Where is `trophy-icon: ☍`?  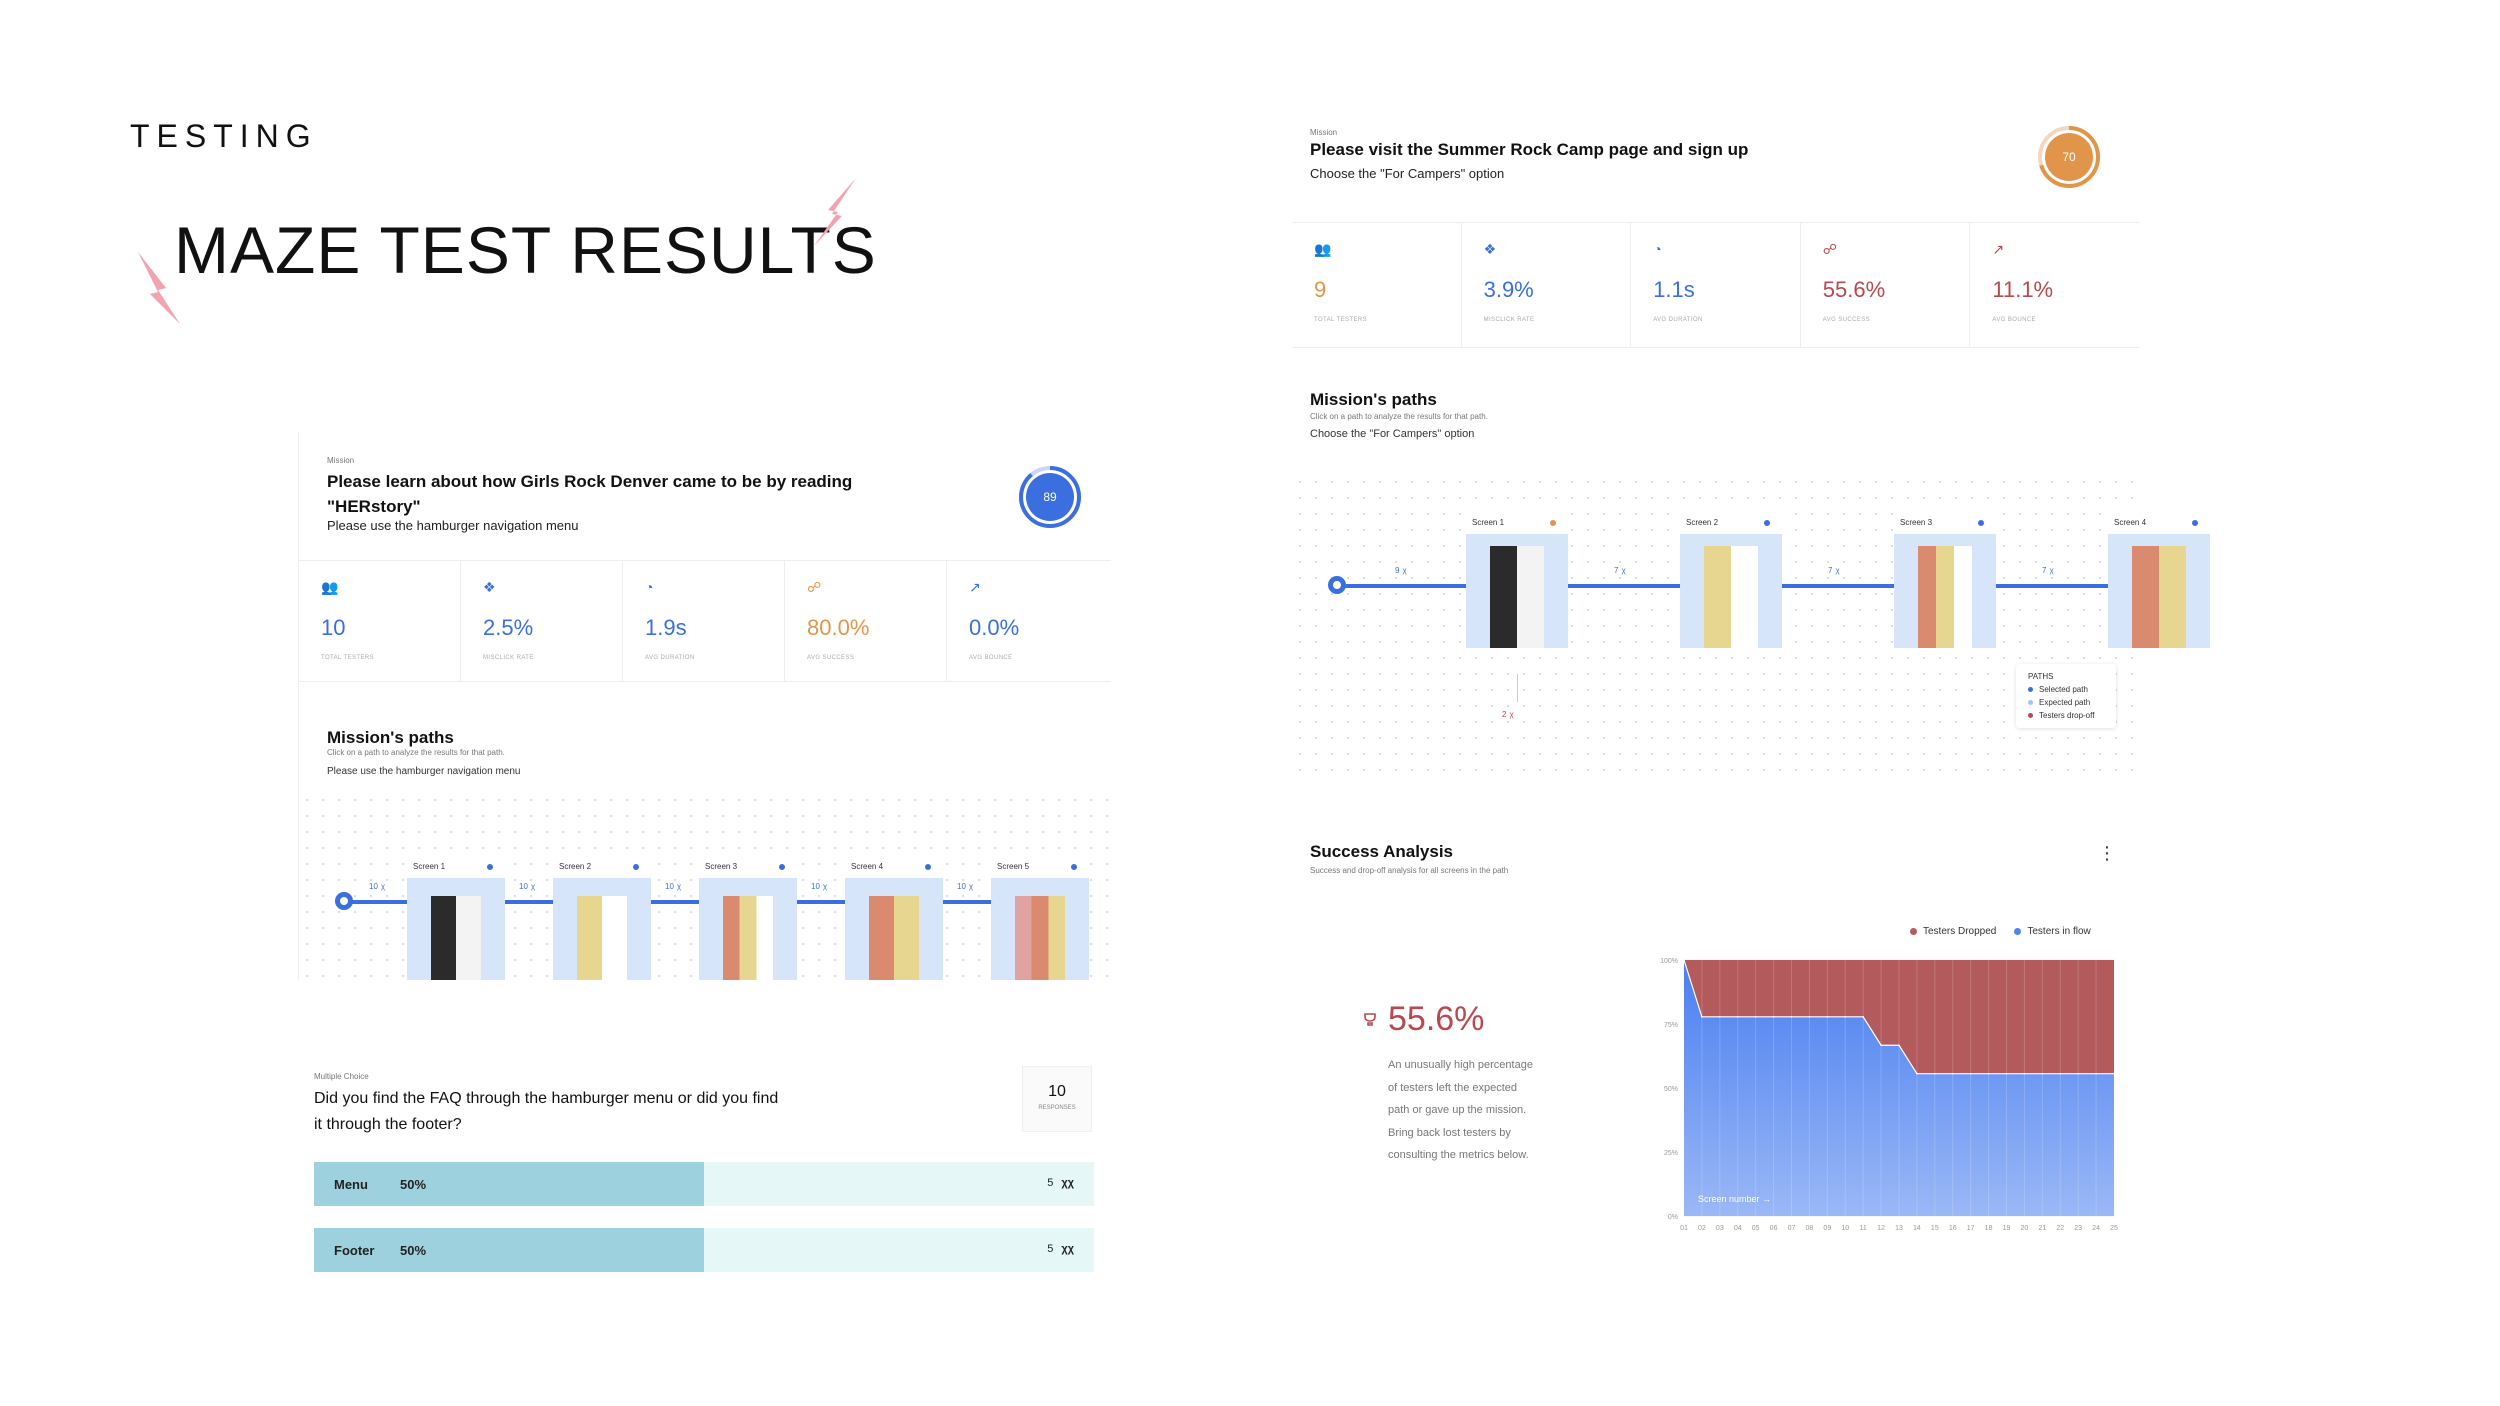 trophy-icon: ☍ is located at coordinates (814, 587).